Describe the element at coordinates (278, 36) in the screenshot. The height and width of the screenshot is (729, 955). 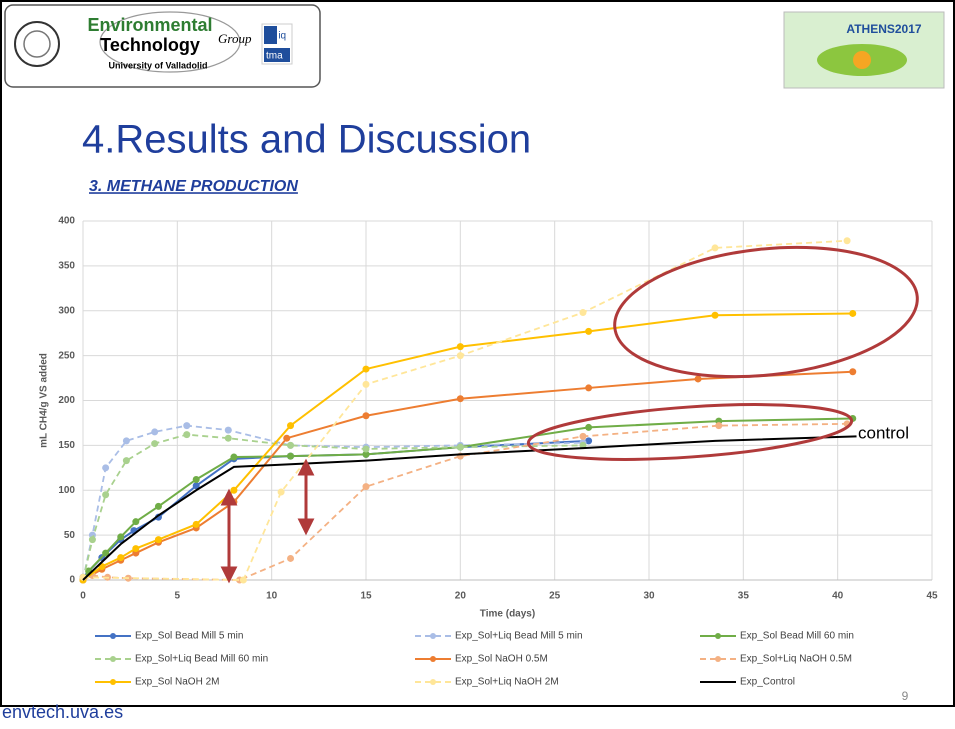
I see `logo-text: d iq` at that location.